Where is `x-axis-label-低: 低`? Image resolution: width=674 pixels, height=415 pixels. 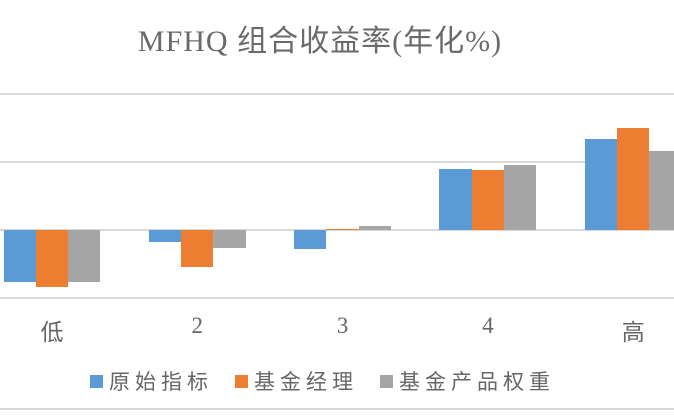
x-axis-label-低: 低 is located at coordinates (52, 332).